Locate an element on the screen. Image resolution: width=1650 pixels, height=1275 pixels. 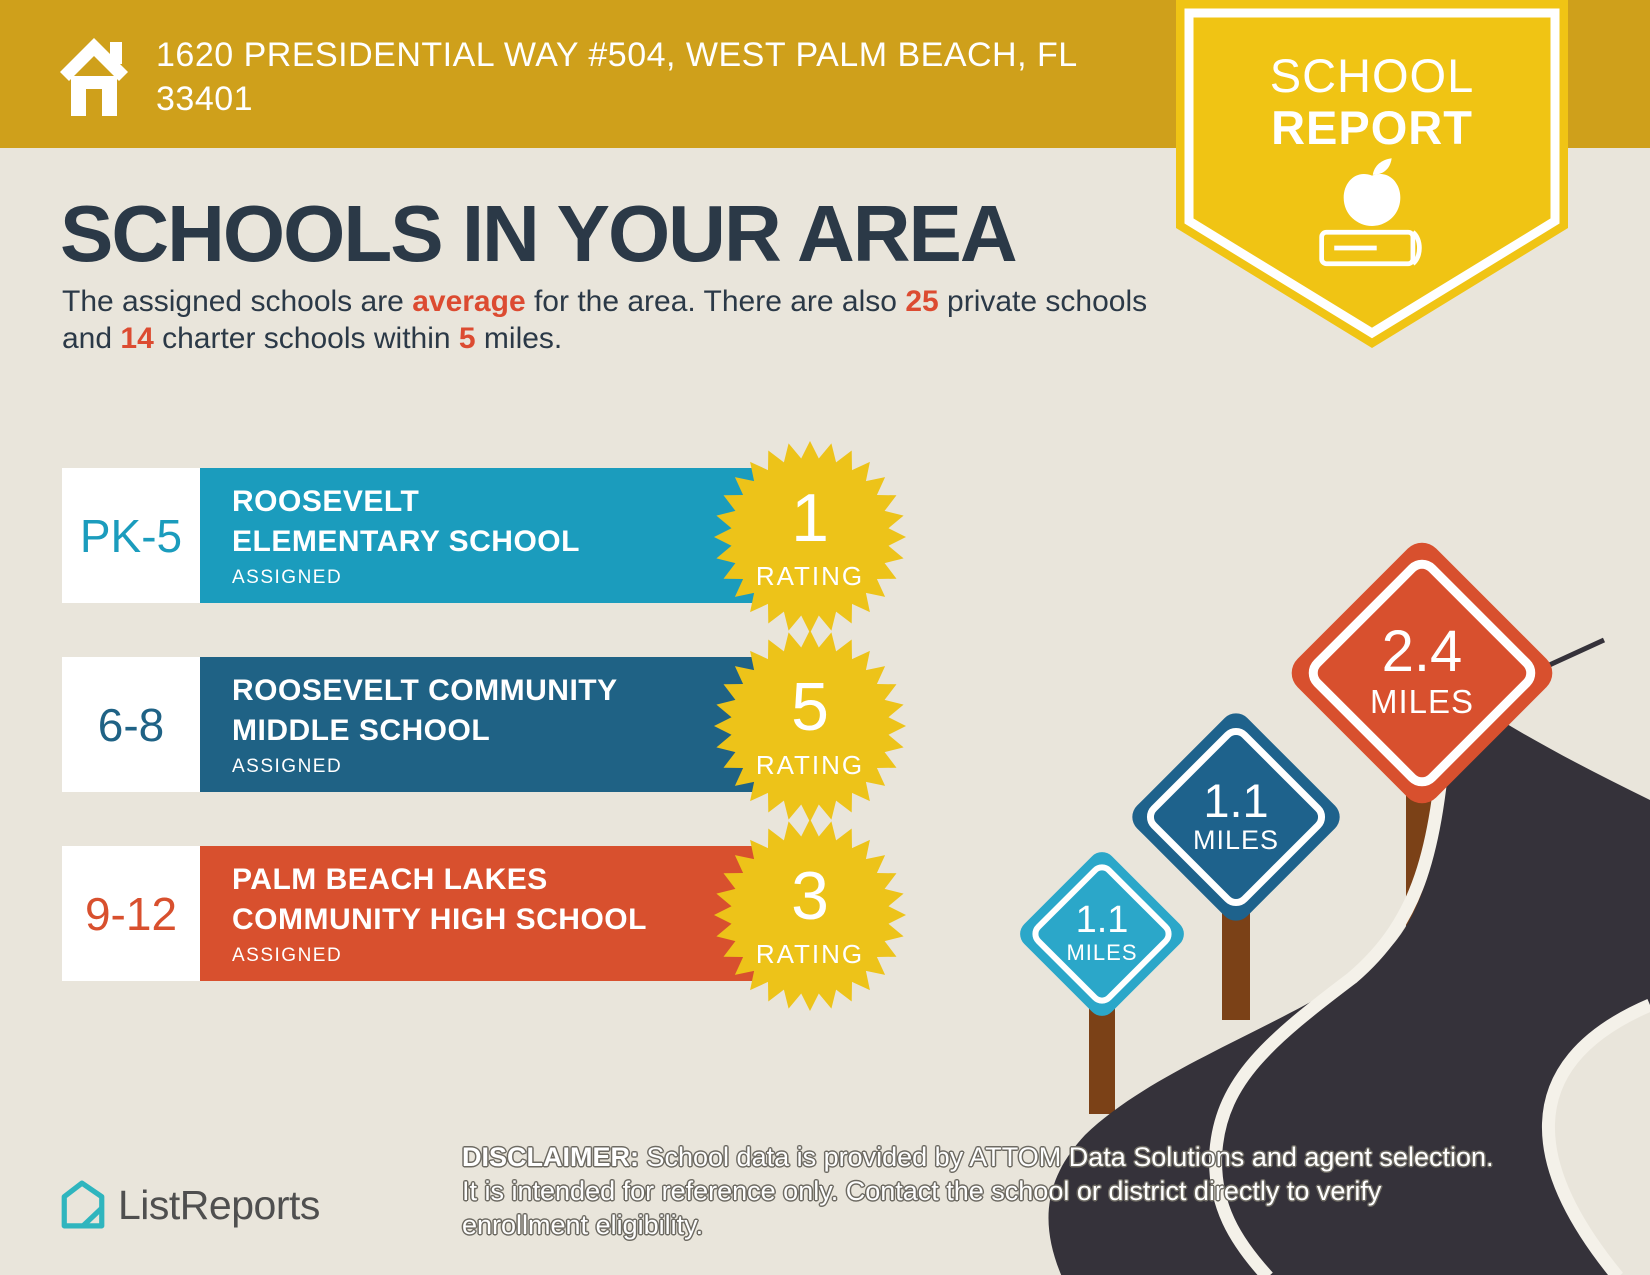
badge-line2: REPORT is located at coordinates (1372, 127).